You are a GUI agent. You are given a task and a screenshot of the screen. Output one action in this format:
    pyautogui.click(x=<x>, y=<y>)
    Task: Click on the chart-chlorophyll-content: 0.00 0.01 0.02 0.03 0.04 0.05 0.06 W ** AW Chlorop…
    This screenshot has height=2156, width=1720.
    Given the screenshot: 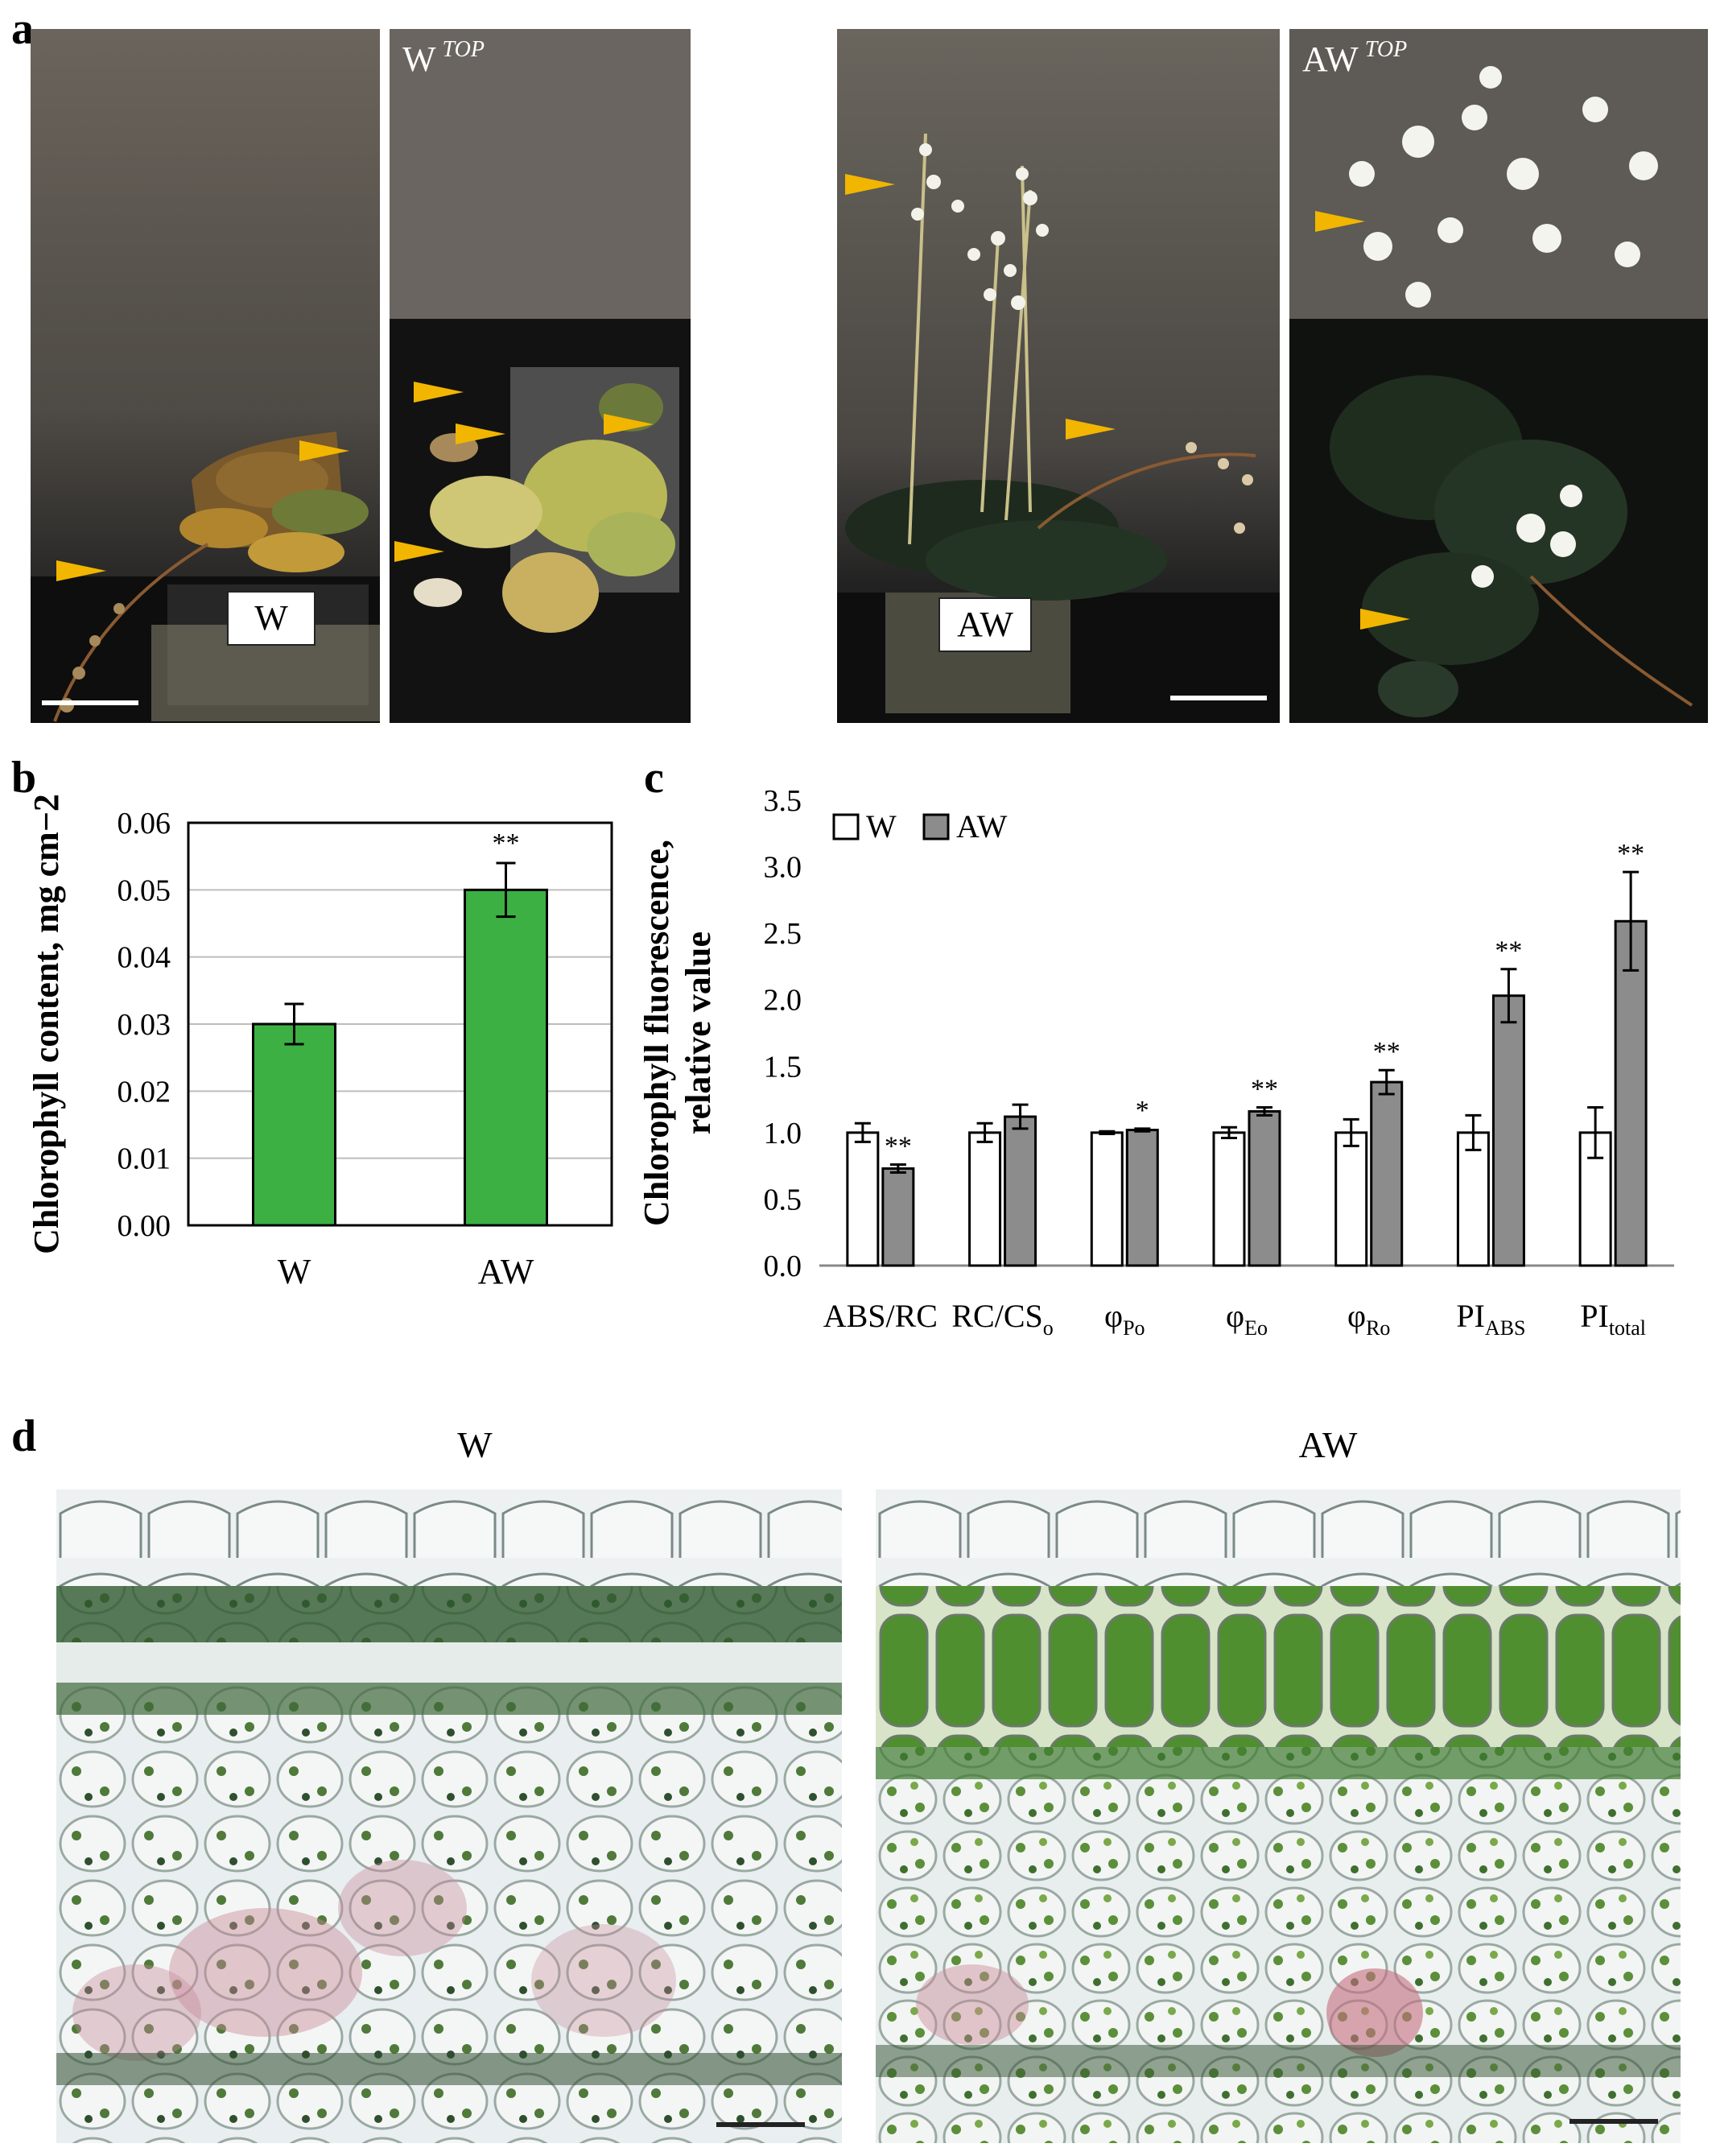 What is the action you would take?
    pyautogui.click(x=320, y=1042)
    